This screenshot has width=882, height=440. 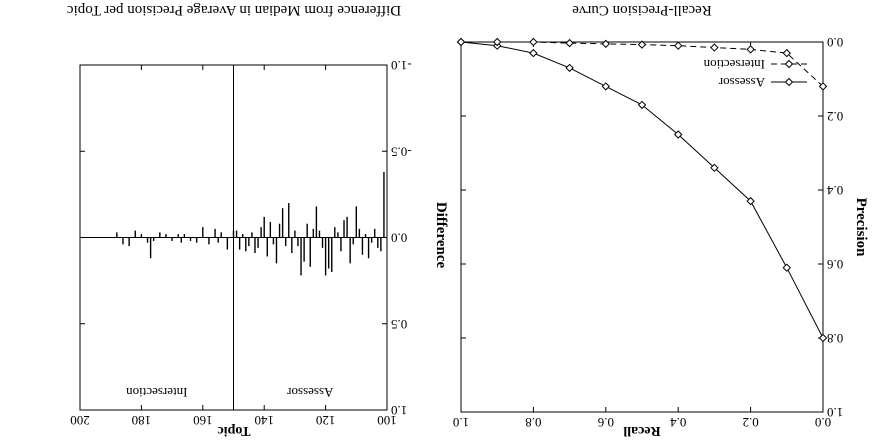 What do you see at coordinates (789, 64) in the screenshot?
I see `rp-legend-marker-intersection` at bounding box center [789, 64].